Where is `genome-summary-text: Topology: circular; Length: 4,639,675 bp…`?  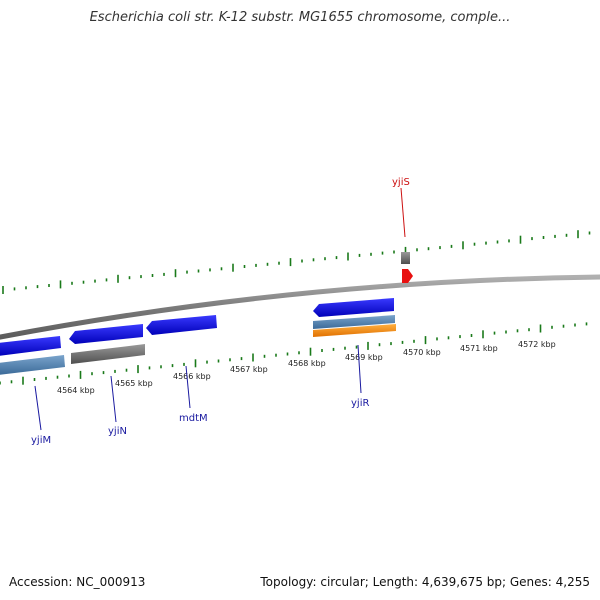 genome-summary-text: Topology: circular; Length: 4,639,675 bp… is located at coordinates (425, 582).